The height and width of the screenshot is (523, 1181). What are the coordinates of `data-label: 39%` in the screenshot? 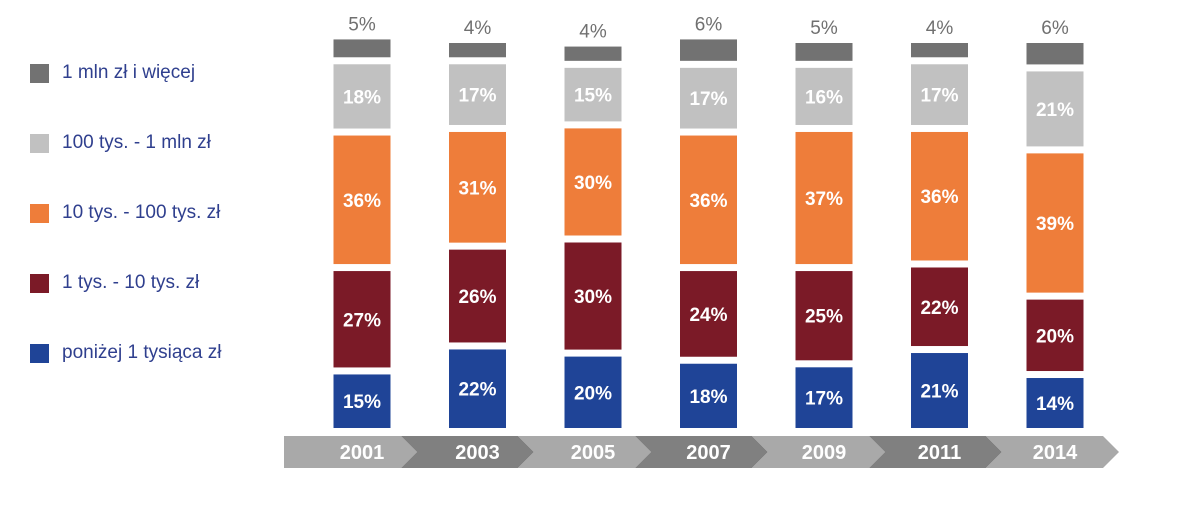 It's located at (1055, 224).